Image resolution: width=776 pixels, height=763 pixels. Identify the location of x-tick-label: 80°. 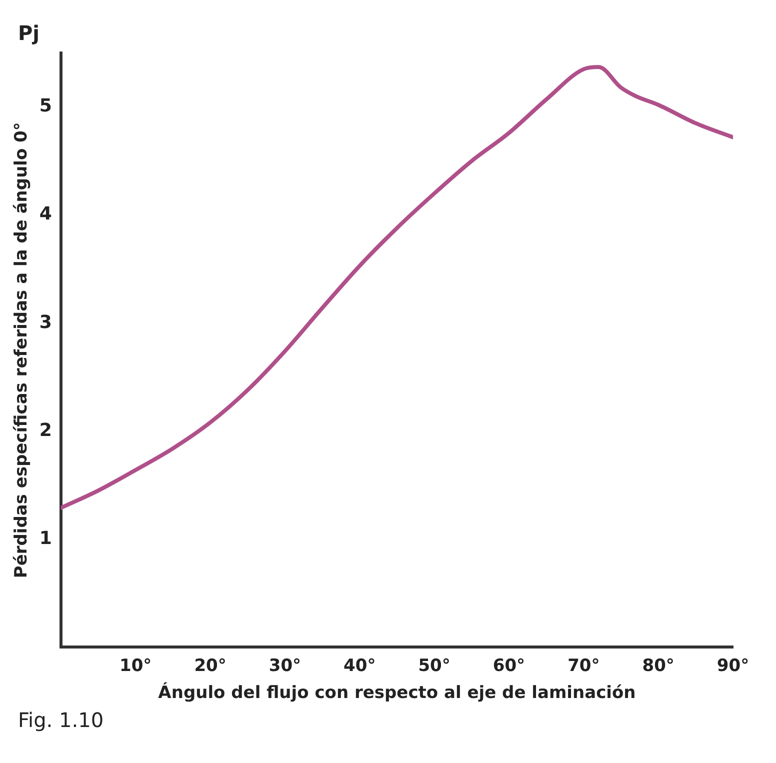
(658, 666).